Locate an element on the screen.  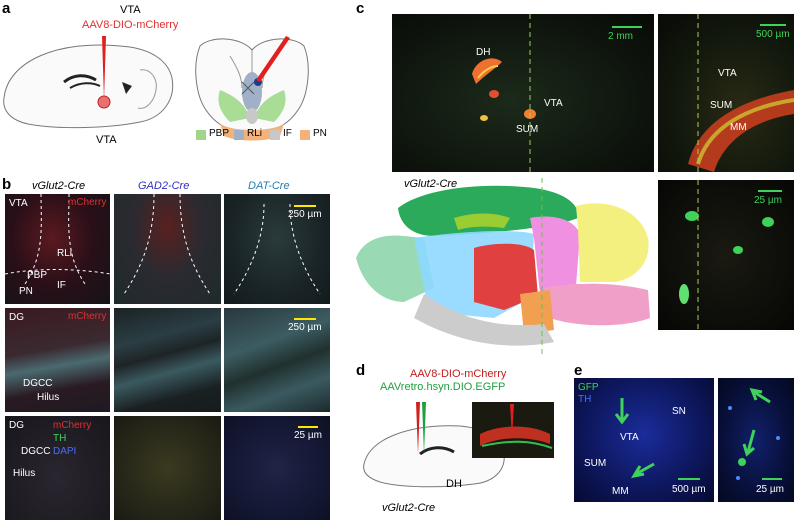
b-row3-region: DG is located at coordinates (16, 425).